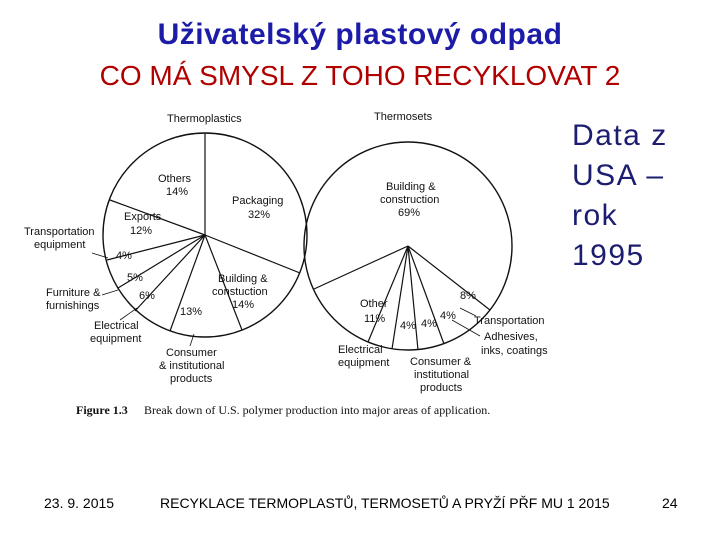 Image resolution: width=720 pixels, height=540 pixels. Describe the element at coordinates (257, 201) in the screenshot. I see `slice-label: Packaging` at that location.